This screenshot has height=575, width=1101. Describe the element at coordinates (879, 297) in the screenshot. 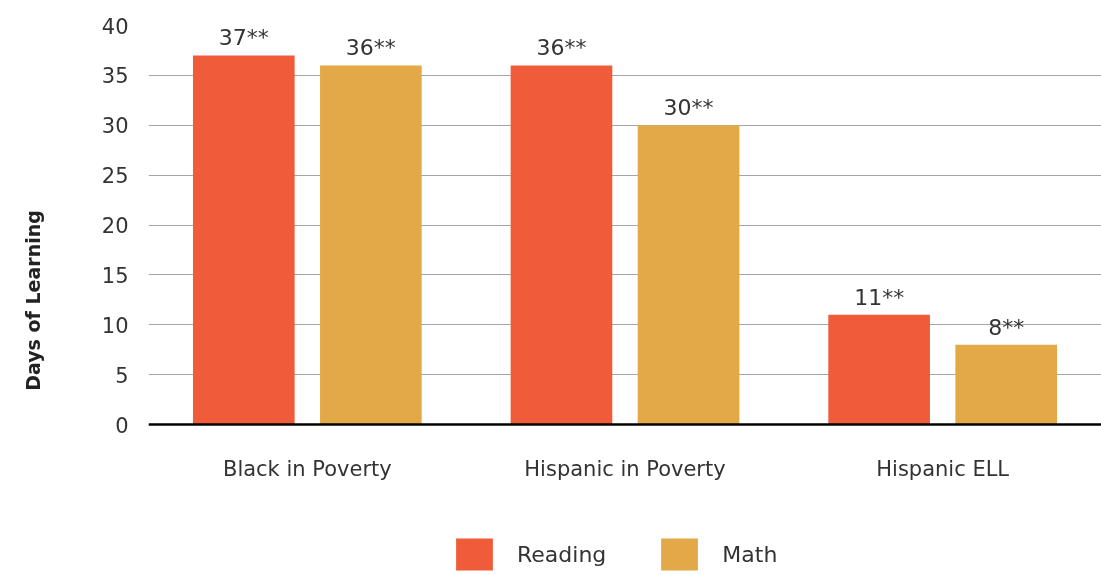

I see `data-label: 11**` at that location.